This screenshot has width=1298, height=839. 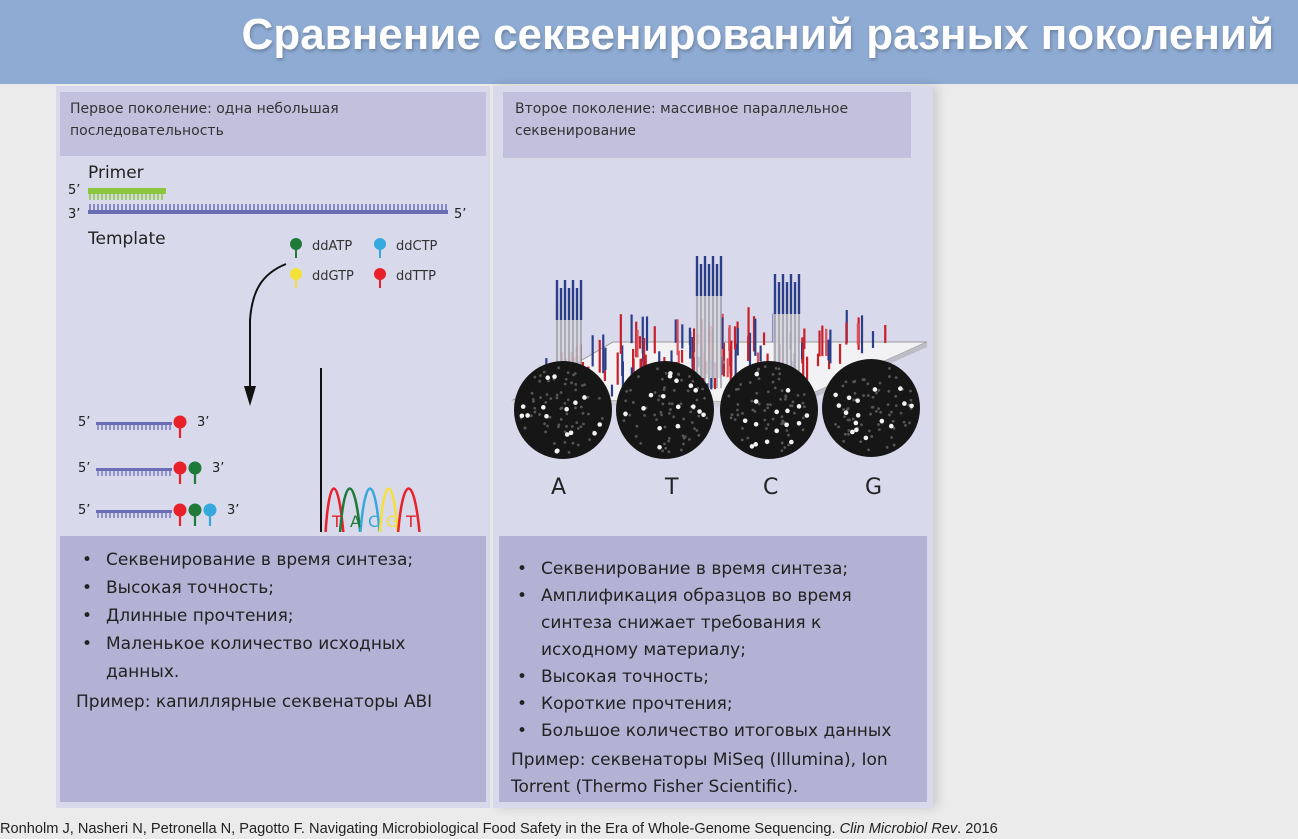 I want to click on bullet-item: Высокая точность;, so click(x=277, y=588).